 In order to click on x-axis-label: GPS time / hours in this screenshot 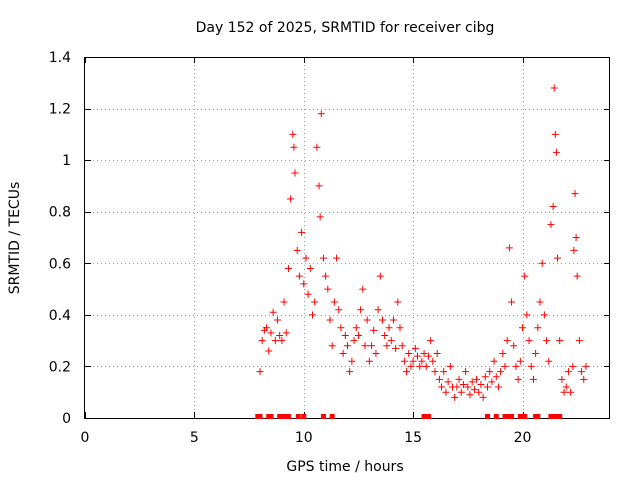, I will do `click(344, 467)`.